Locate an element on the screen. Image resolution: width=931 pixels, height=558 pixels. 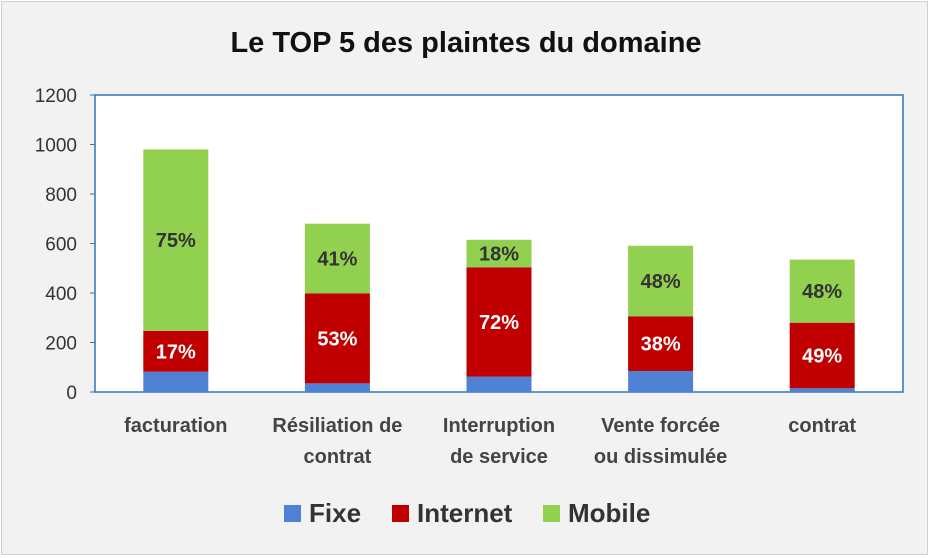
legend-label-internet: Internet is located at coordinates (465, 513).